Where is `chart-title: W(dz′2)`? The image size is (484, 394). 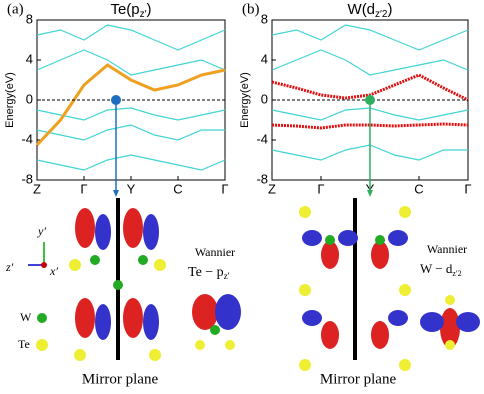 chart-title: W(dz′2) is located at coordinates (370, 10).